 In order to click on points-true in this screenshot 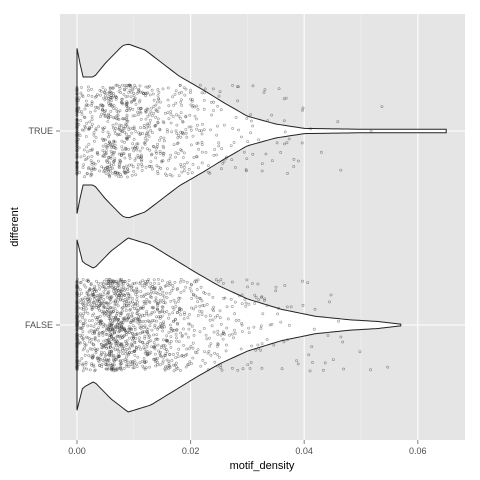, I will do `click(229, 131)`.